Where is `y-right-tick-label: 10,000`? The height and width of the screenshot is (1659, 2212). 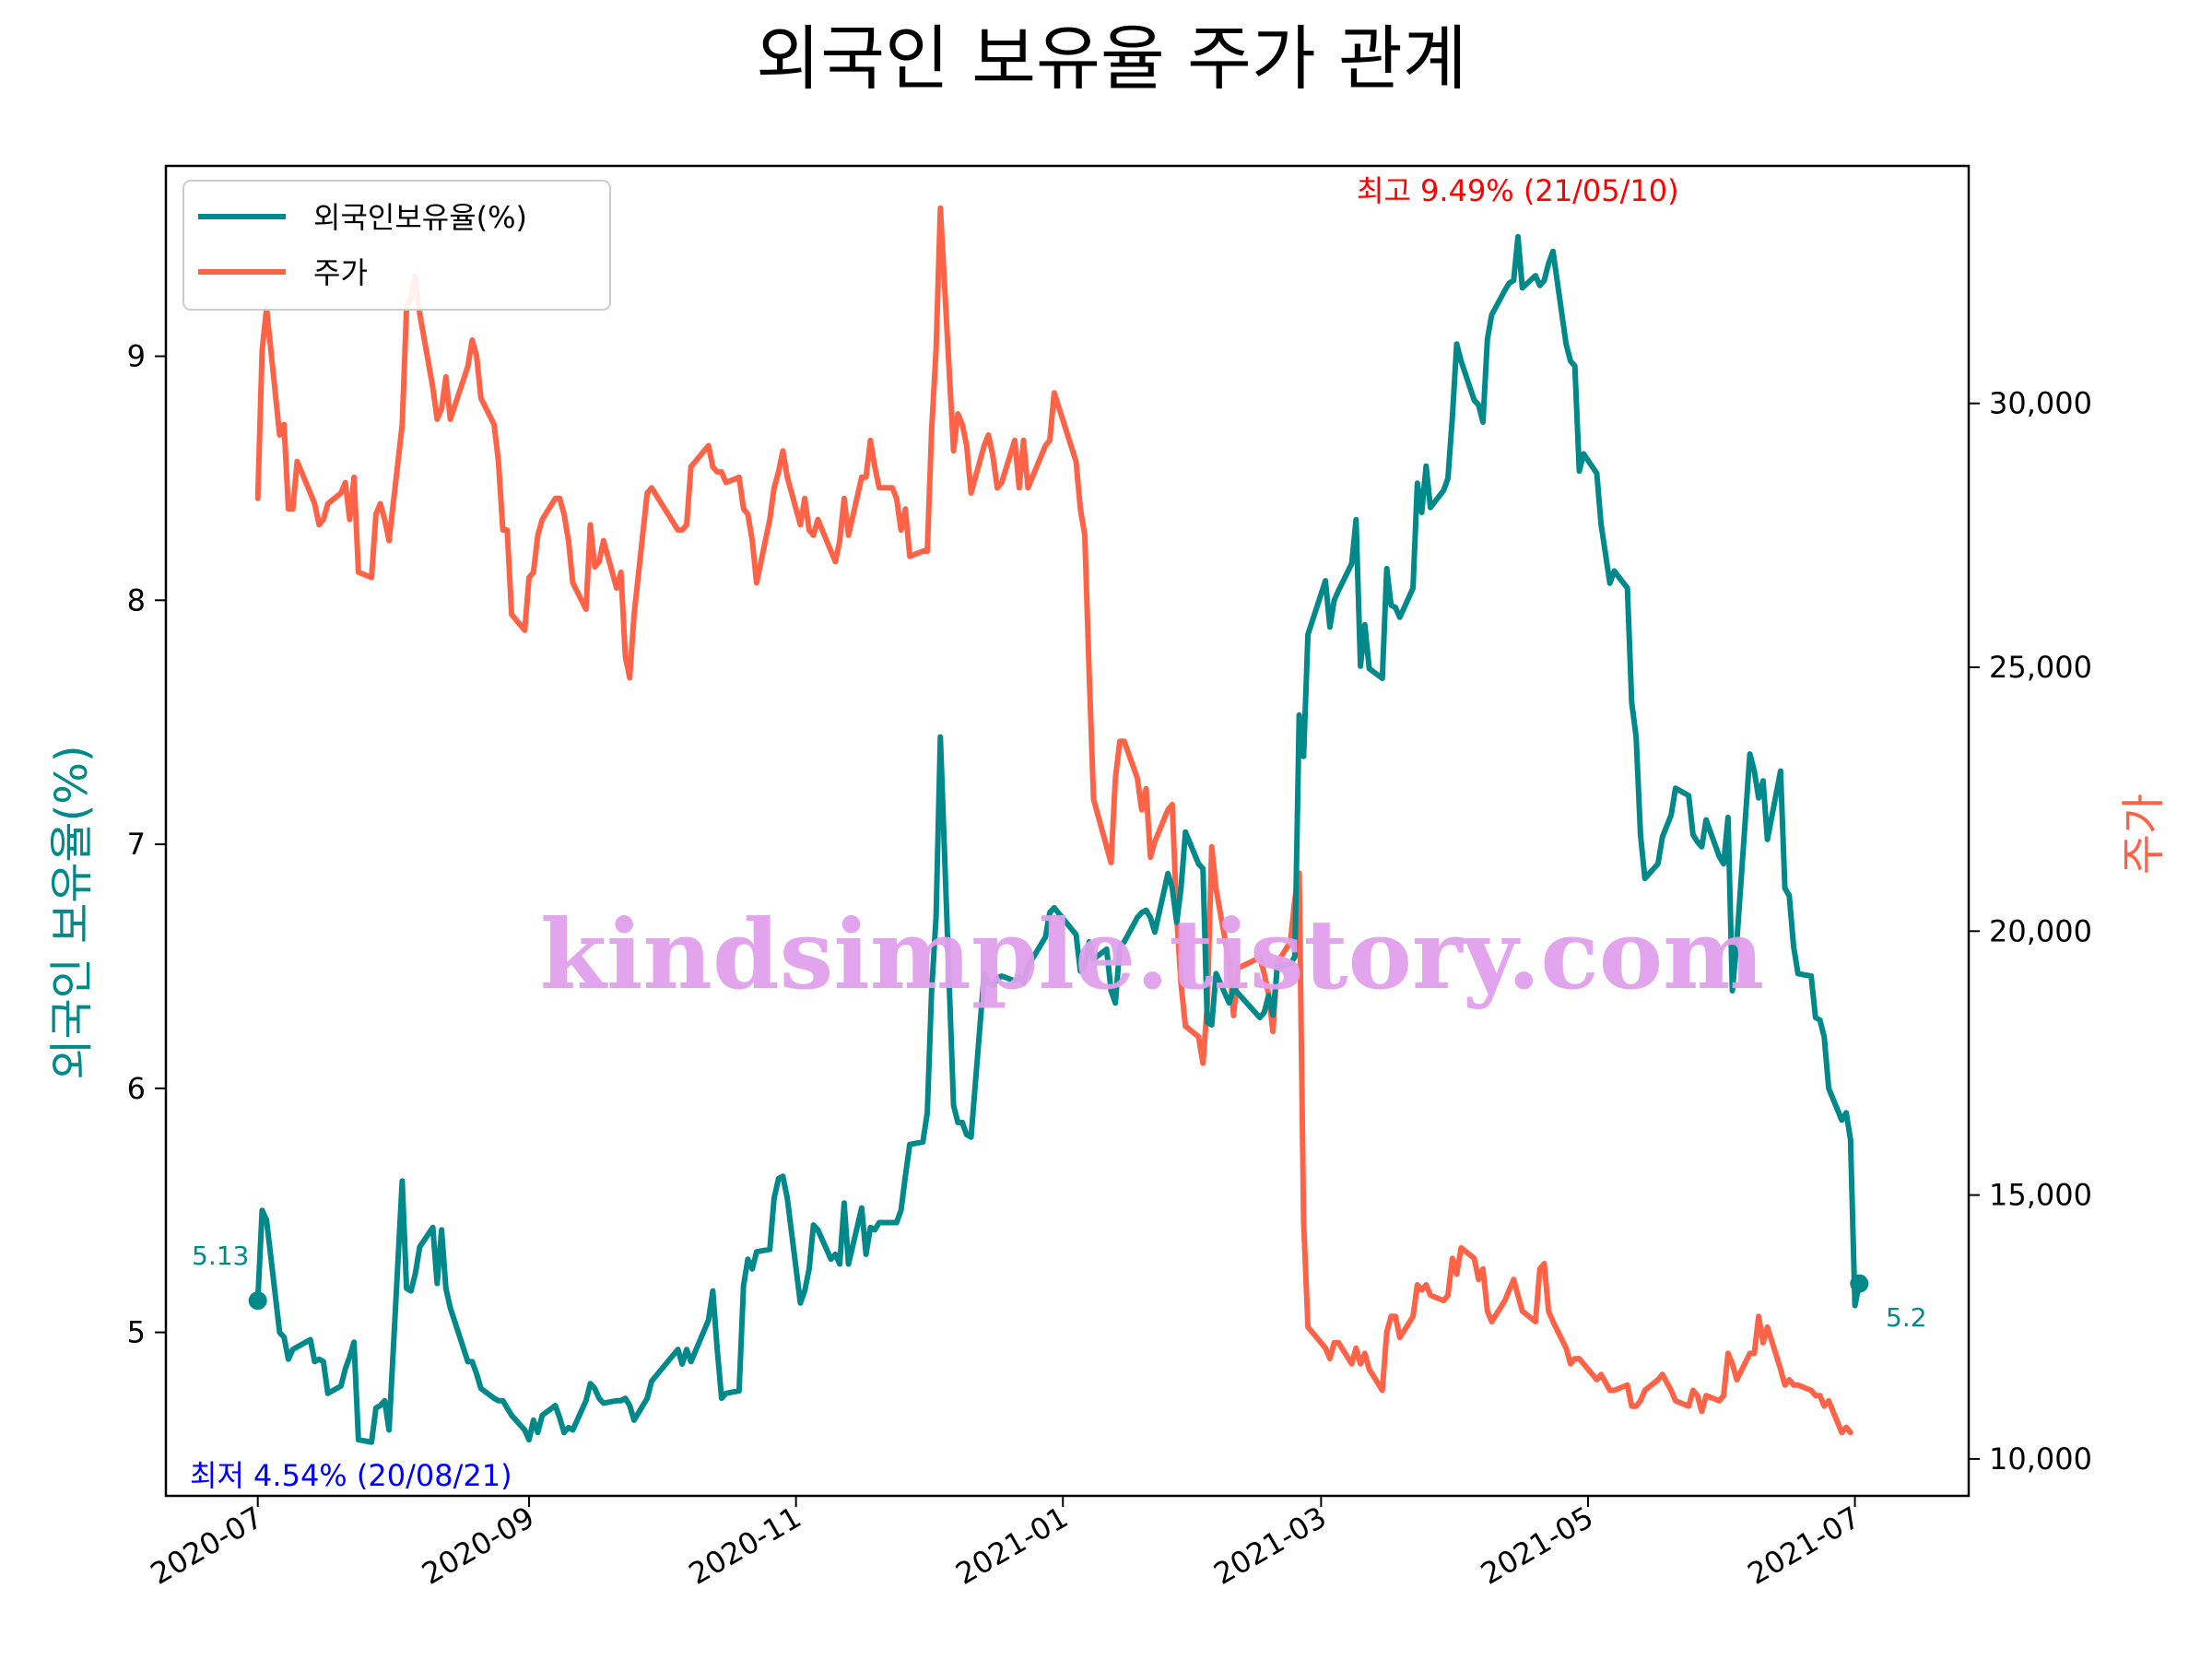 y-right-tick-label: 10,000 is located at coordinates (2040, 1459).